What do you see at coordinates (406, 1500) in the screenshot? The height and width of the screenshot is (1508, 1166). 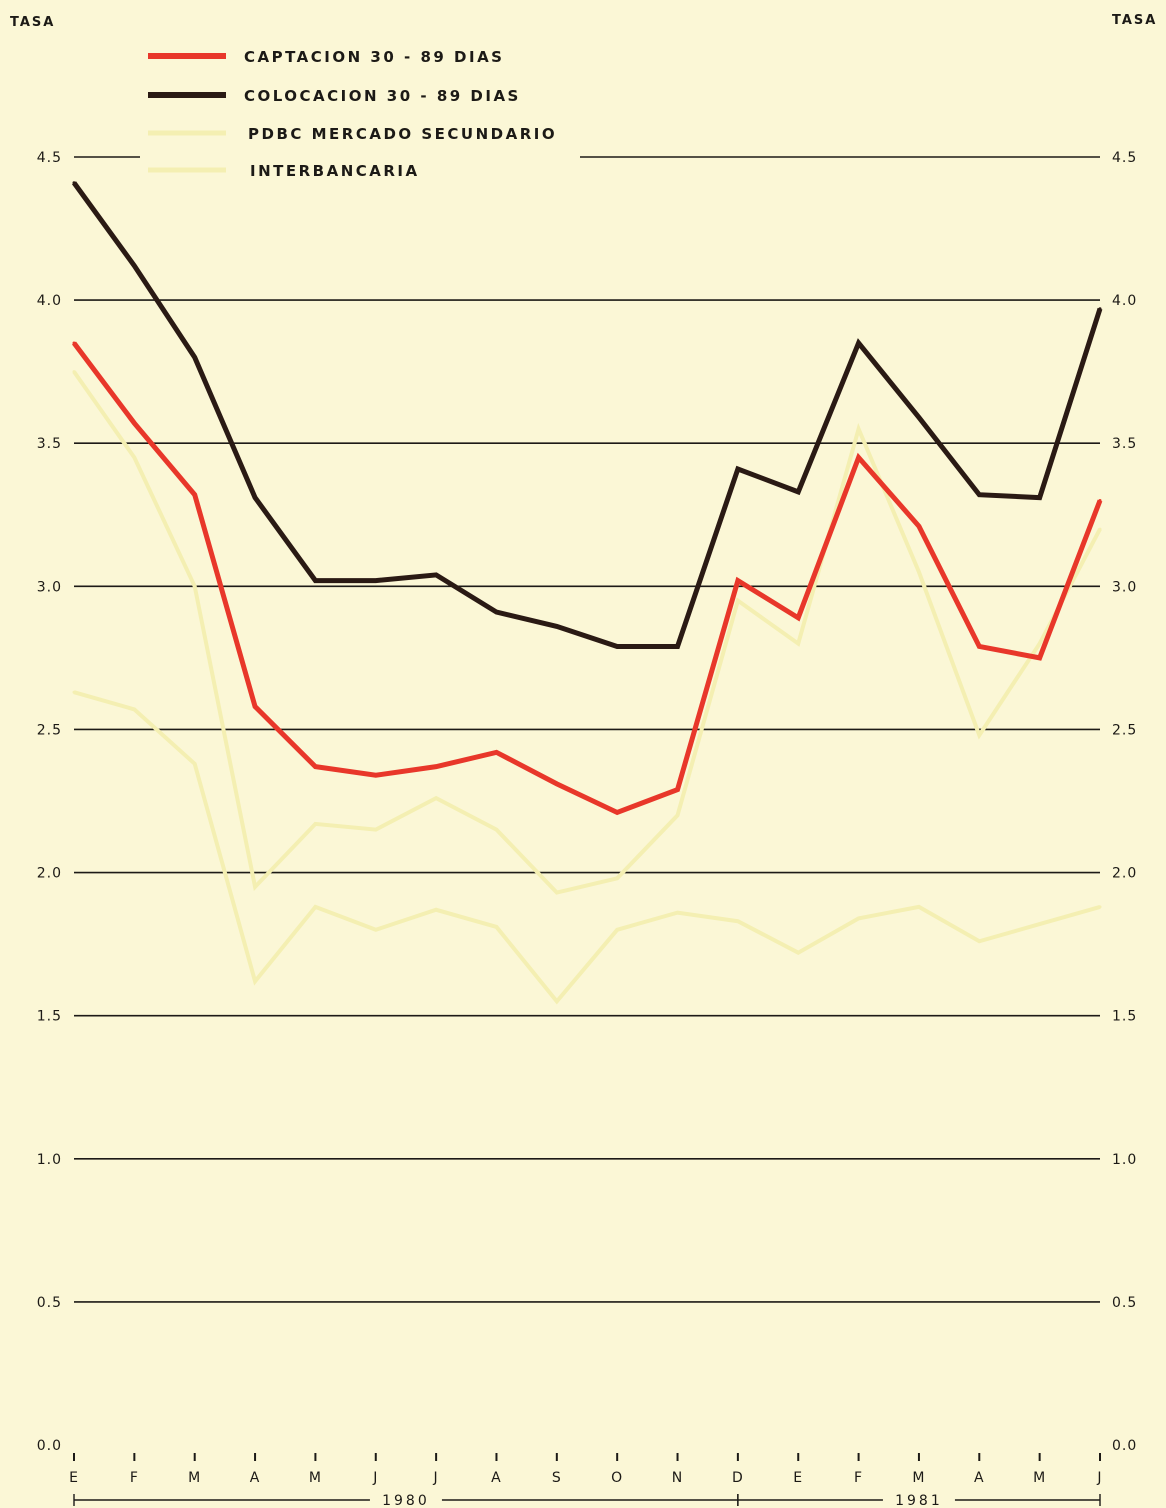 I see `year-label: 1980` at bounding box center [406, 1500].